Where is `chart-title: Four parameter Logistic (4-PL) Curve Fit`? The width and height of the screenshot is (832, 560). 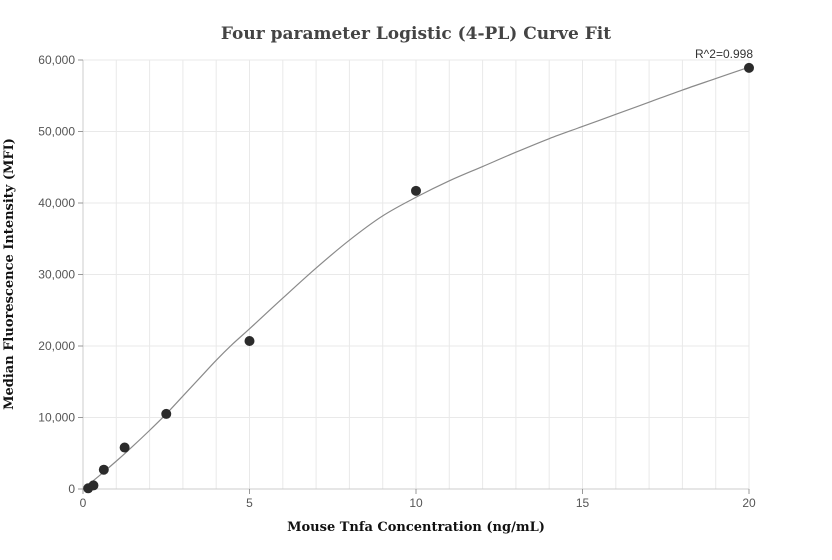
chart-title: Four parameter Logistic (4-PL) Curve Fit is located at coordinates (416, 34).